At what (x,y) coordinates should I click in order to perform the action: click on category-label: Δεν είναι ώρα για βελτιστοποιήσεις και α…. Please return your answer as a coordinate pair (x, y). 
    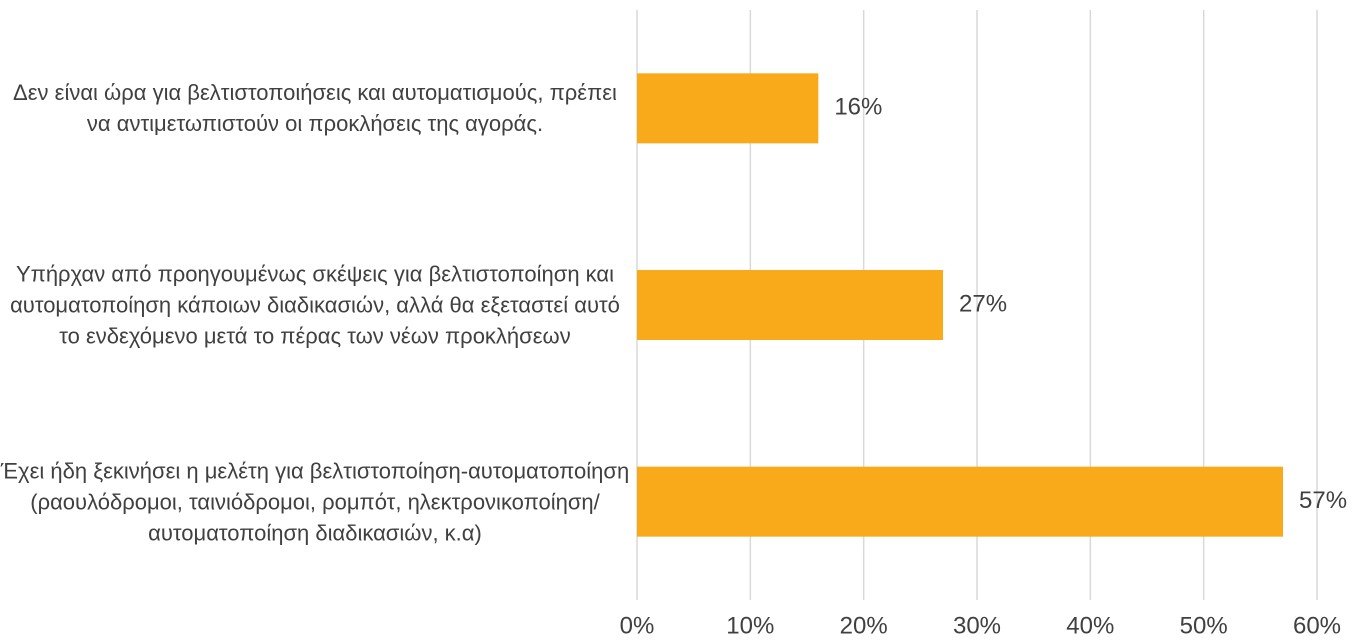
    Looking at the image, I should click on (315, 108).